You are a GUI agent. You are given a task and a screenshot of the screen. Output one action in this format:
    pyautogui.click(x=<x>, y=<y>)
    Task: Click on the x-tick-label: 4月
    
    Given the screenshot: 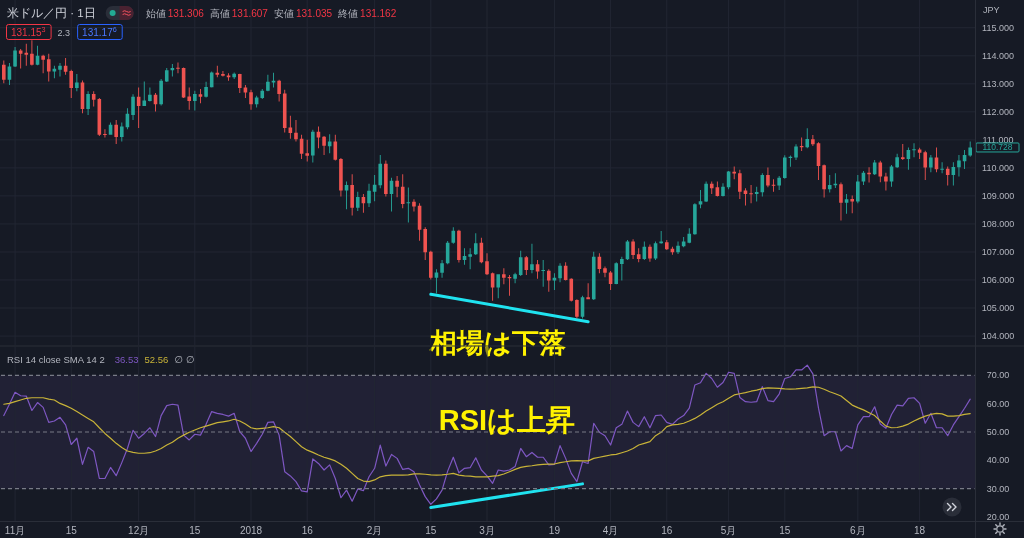 What is the action you would take?
    pyautogui.click(x=610, y=530)
    